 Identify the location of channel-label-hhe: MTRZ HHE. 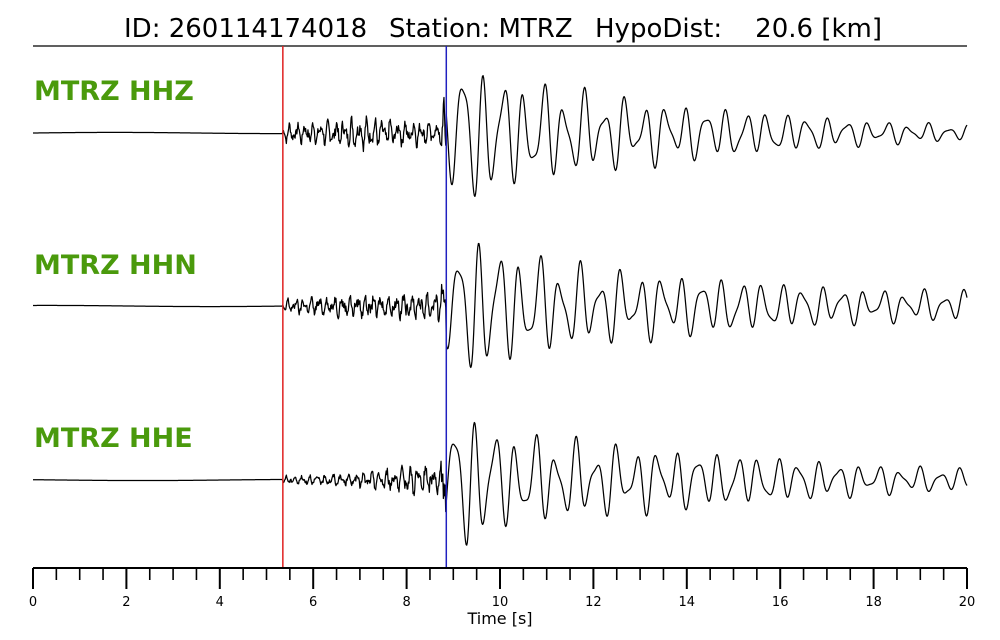
(113, 438).